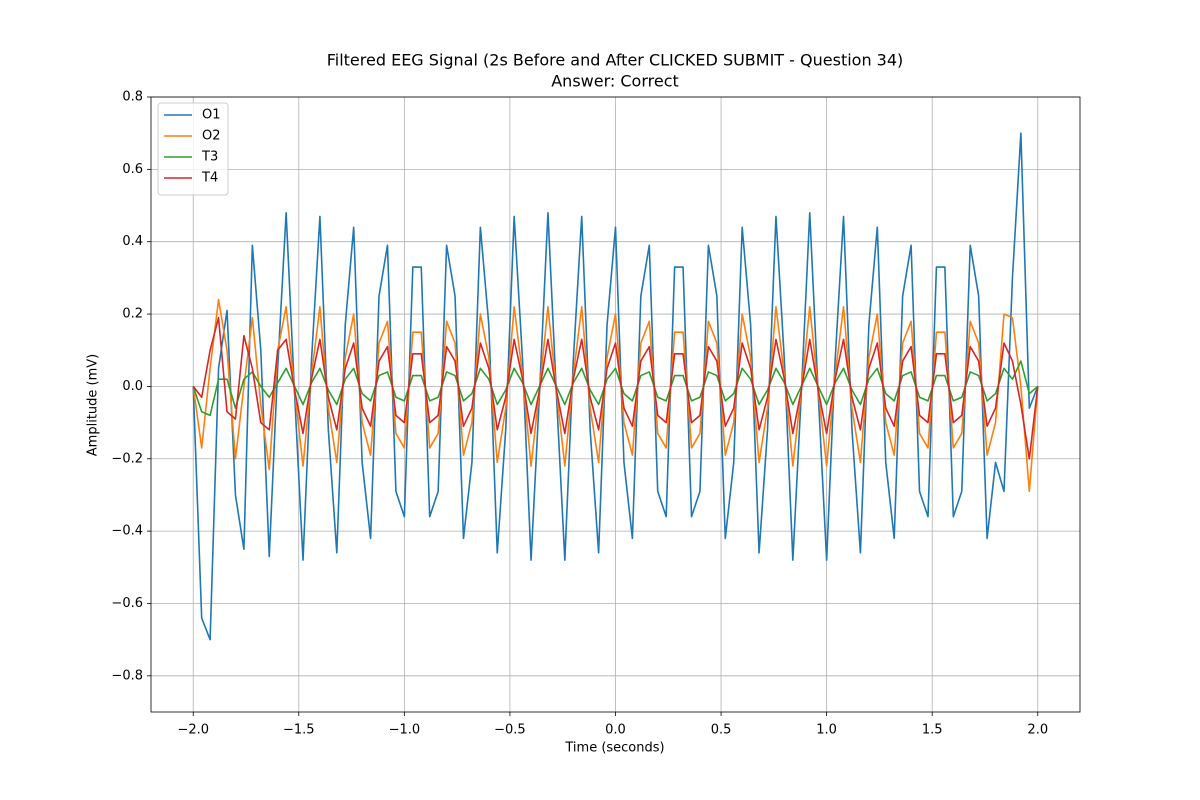  I want to click on y-tick-label: −0.2, so click(127, 458).